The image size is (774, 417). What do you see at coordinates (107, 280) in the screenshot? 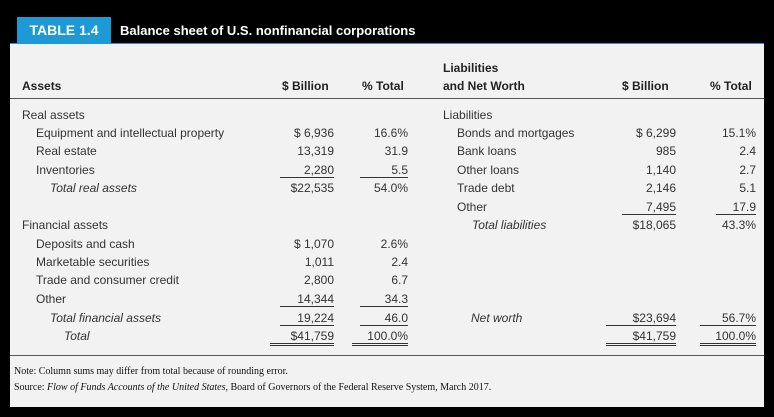
I see `asset-label: Trade and consumer credit` at bounding box center [107, 280].